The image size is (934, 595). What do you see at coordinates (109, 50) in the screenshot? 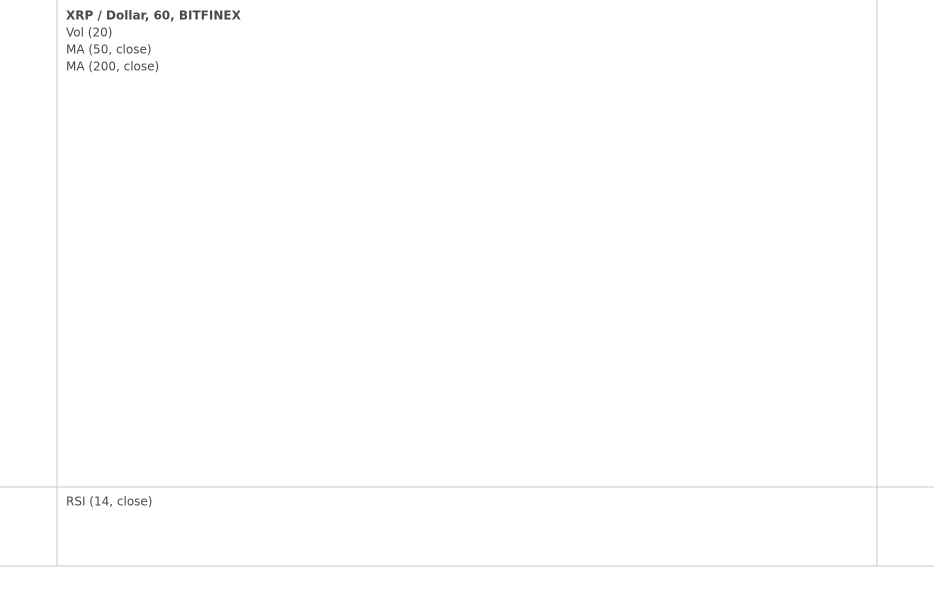
I see `legend-ma50: MA (50, close)` at bounding box center [109, 50].